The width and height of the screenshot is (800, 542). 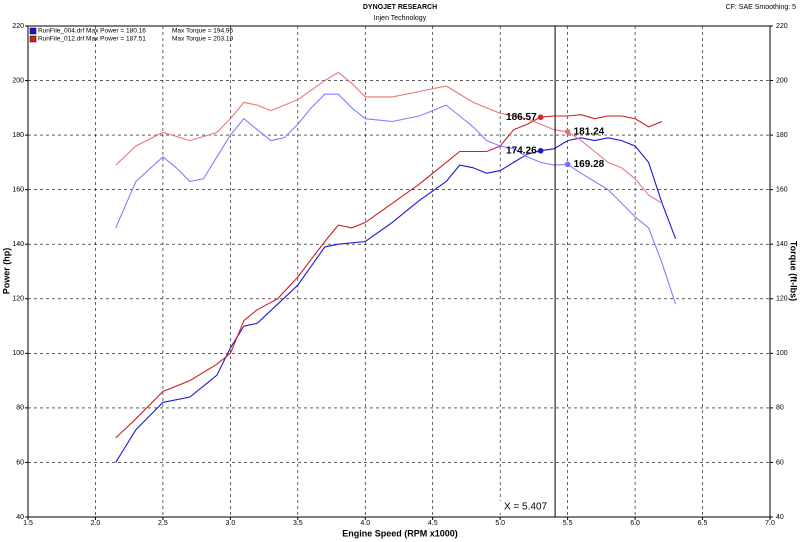 I want to click on x-tick-label: 1.5, so click(x=28, y=523).